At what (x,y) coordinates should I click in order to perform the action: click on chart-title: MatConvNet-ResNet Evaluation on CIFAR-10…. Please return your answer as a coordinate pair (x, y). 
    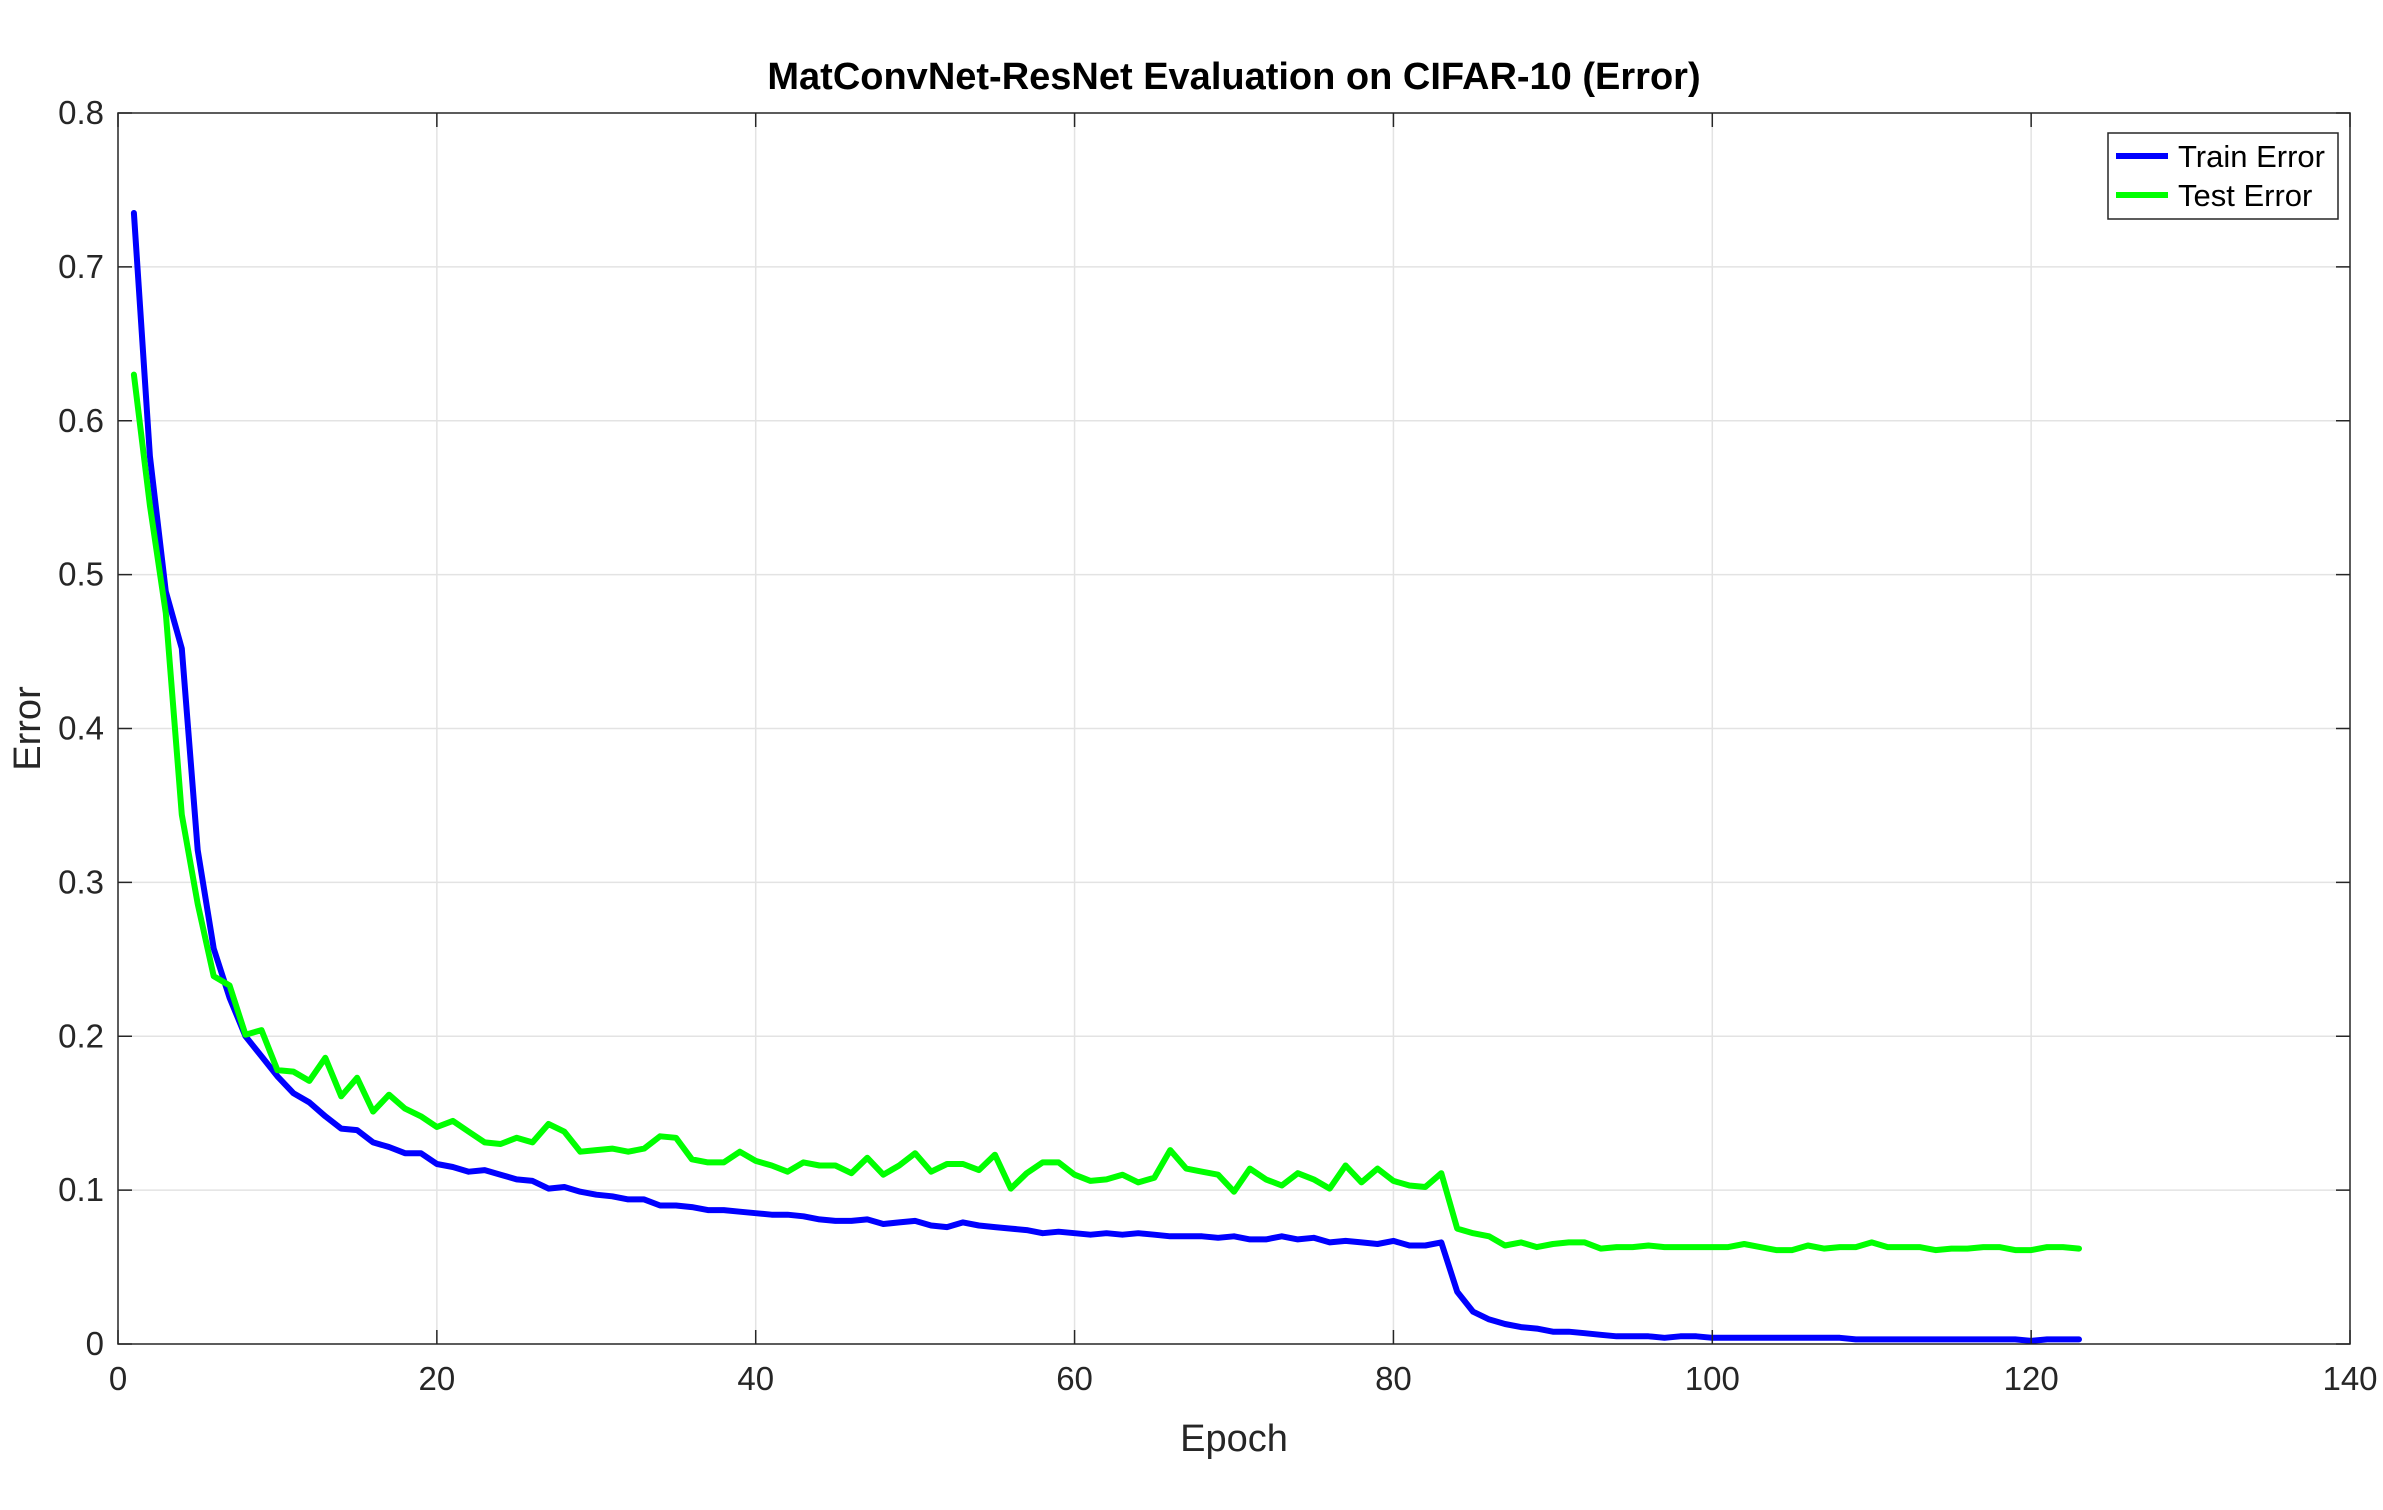
    Looking at the image, I should click on (1233, 77).